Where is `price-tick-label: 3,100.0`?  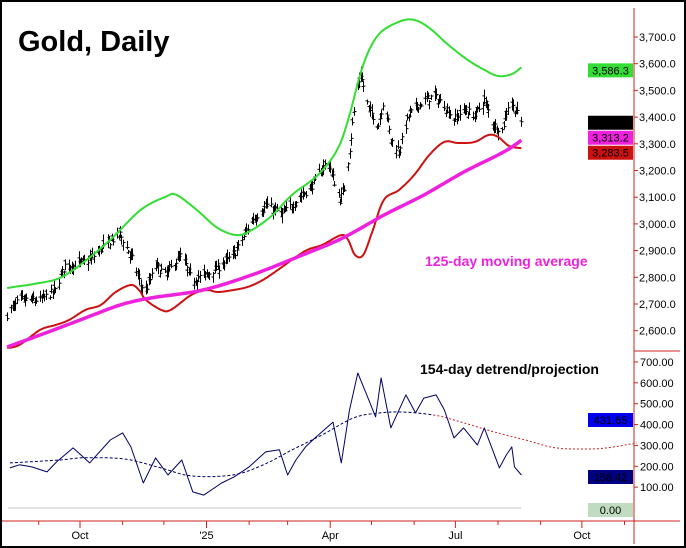 price-tick-label: 3,100.0 is located at coordinates (657, 198).